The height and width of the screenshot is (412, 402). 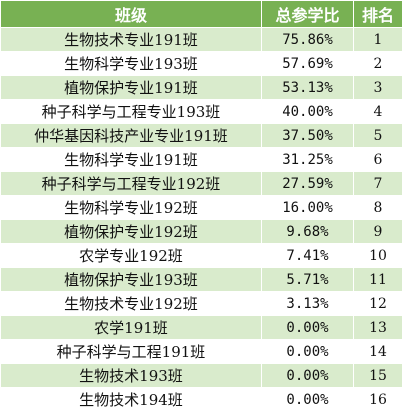 I want to click on cell-rank: 2, so click(x=378, y=64).